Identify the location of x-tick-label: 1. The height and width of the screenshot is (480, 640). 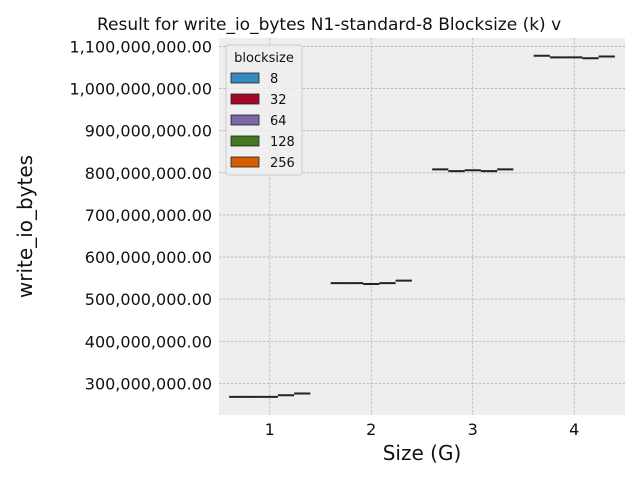
(270, 429).